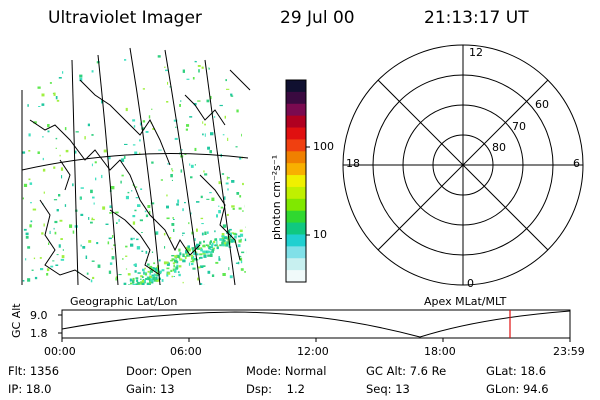 This screenshot has height=400, width=600. What do you see at coordinates (34, 371) in the screenshot?
I see `info-flt: Flt: 1356` at bounding box center [34, 371].